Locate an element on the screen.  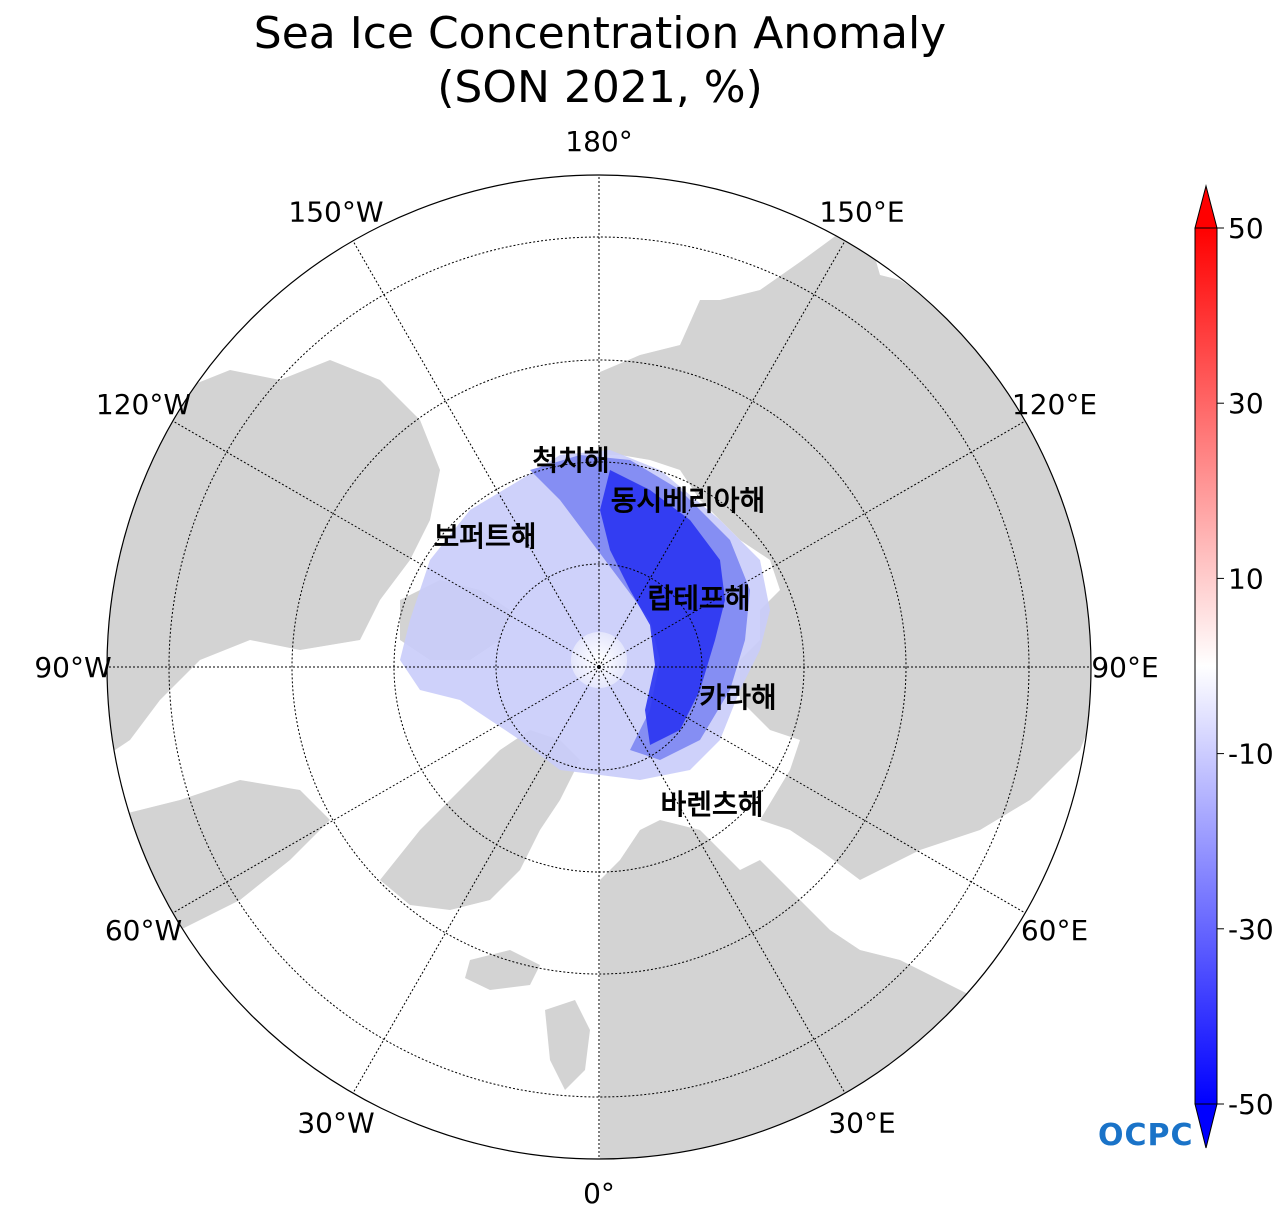
longitude-label-3: 90°E is located at coordinates (1124, 667).